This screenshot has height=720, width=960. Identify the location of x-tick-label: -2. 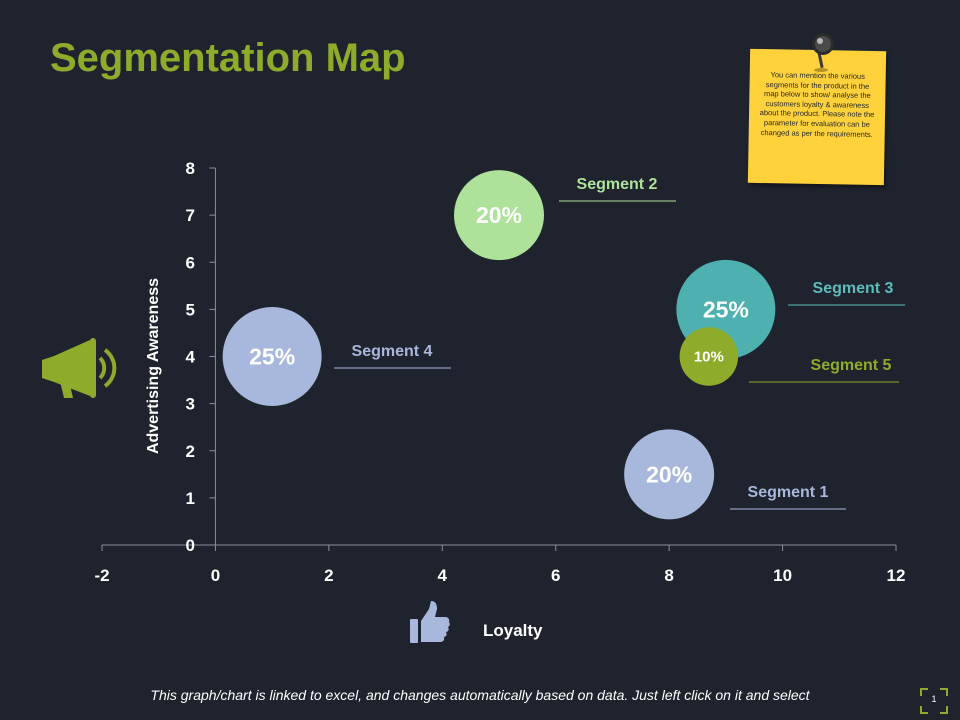
(101, 575).